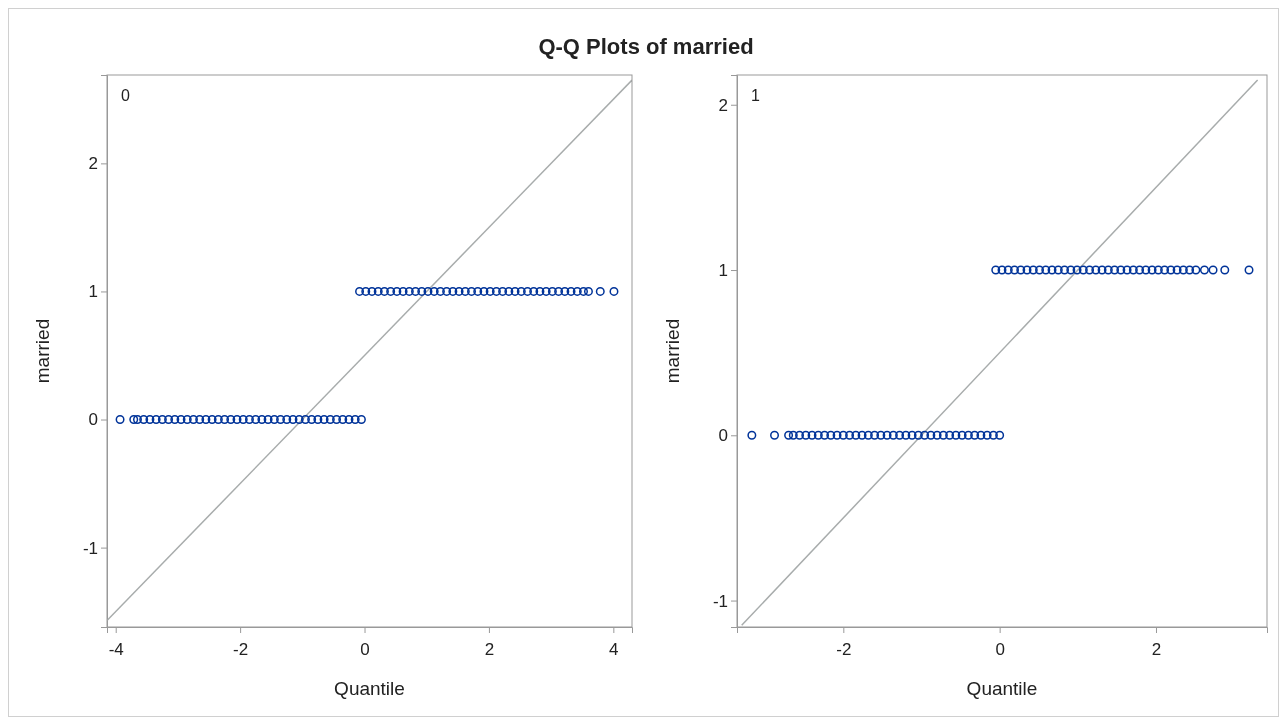 This screenshot has height=721, width=1283. Describe the element at coordinates (646, 46) in the screenshot. I see `chart-title: Q-Q Plots of married` at that location.